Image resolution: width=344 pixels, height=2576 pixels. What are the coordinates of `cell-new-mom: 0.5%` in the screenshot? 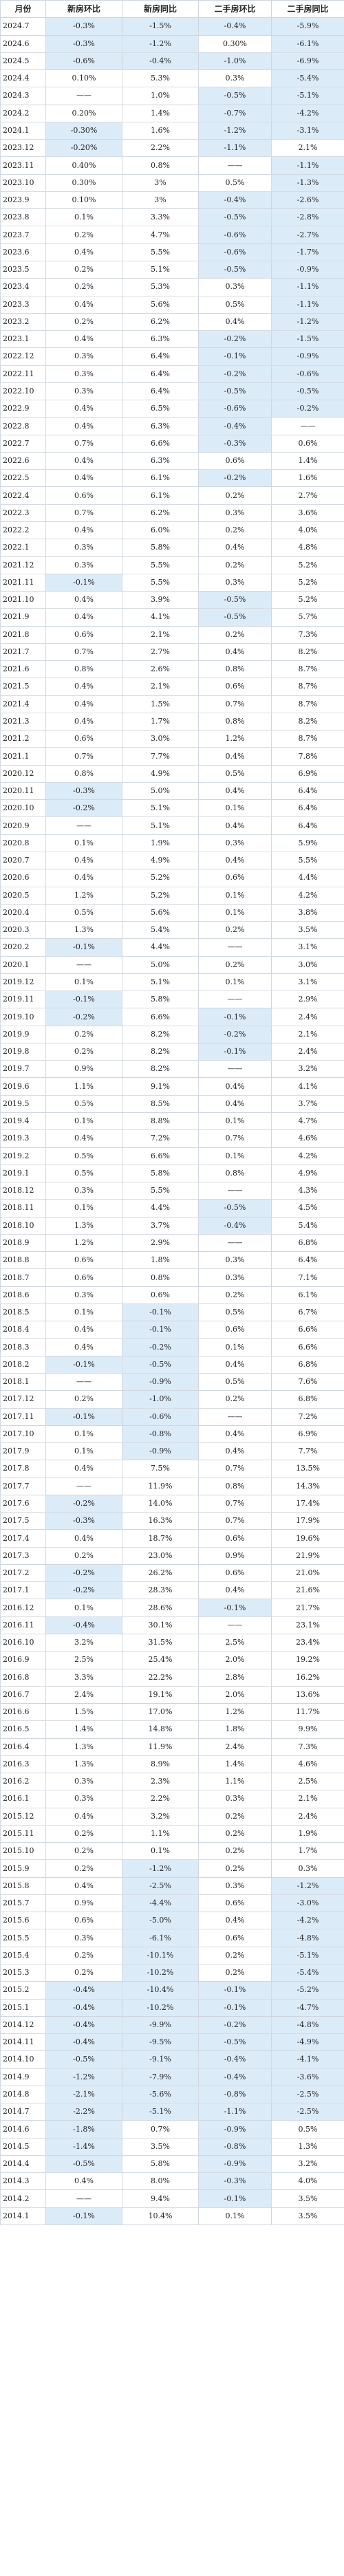 It's located at (83, 1156).